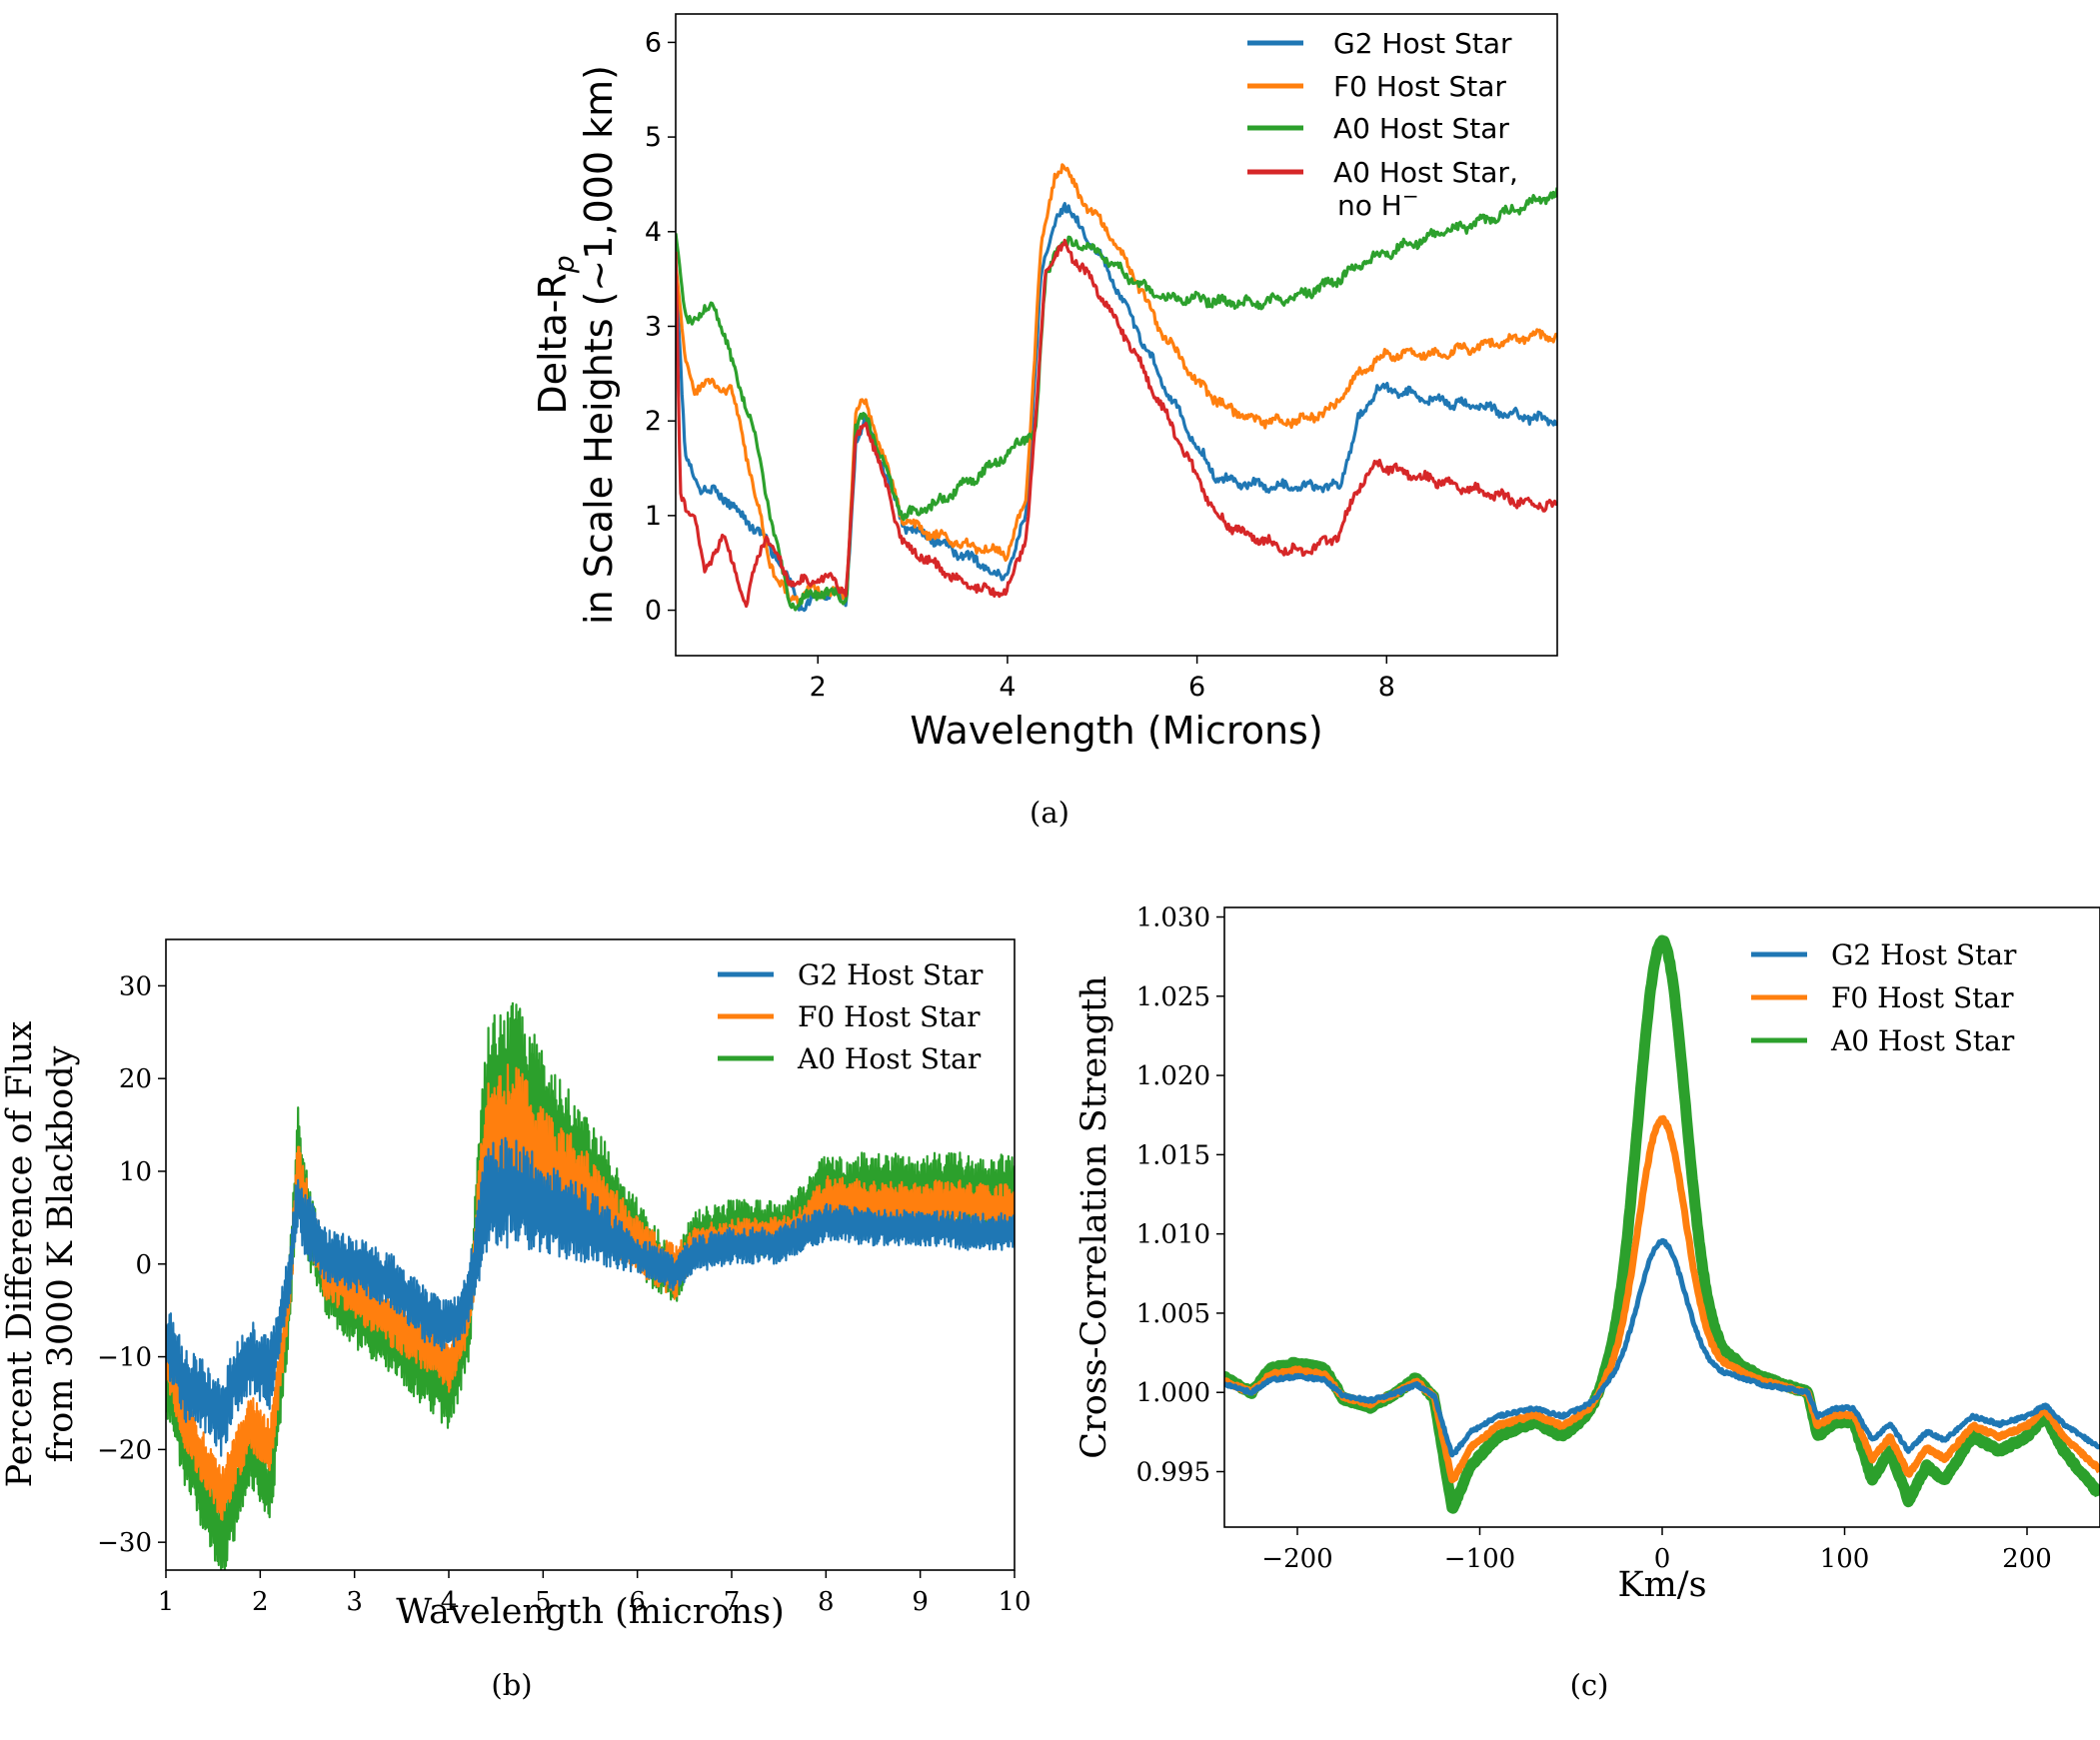  What do you see at coordinates (1173, 997) in the screenshot?
I see `y-tick-label: 1.025` at bounding box center [1173, 997].